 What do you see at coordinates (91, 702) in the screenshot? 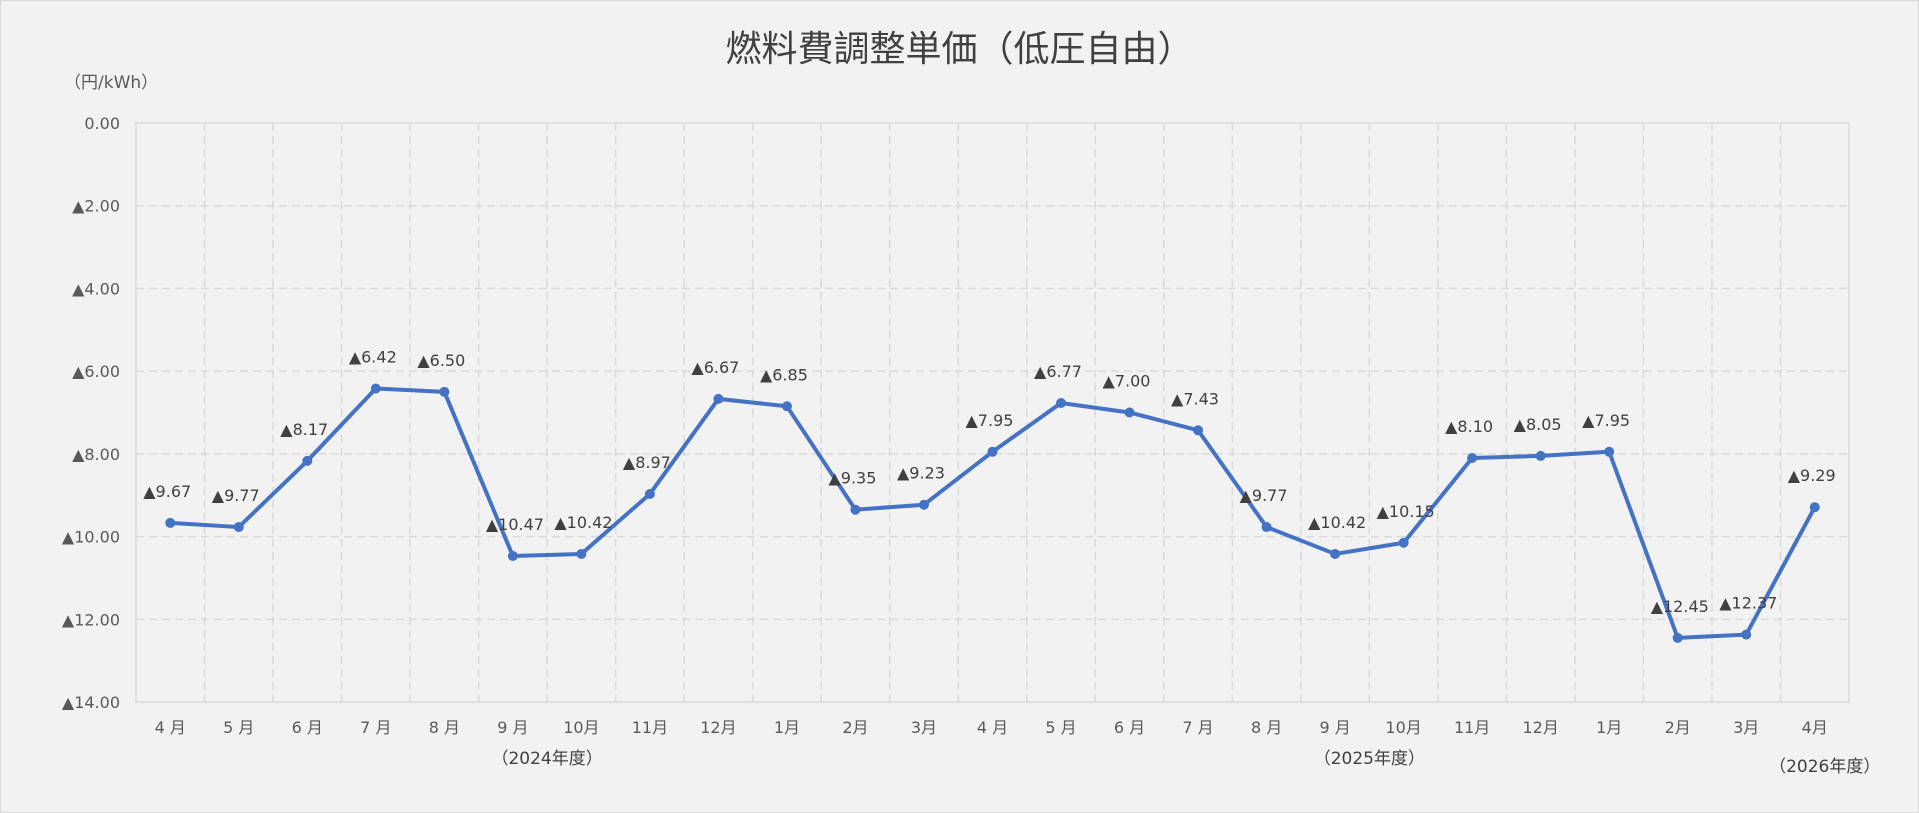
I see `y-tick-label: ▲14.00` at bounding box center [91, 702].